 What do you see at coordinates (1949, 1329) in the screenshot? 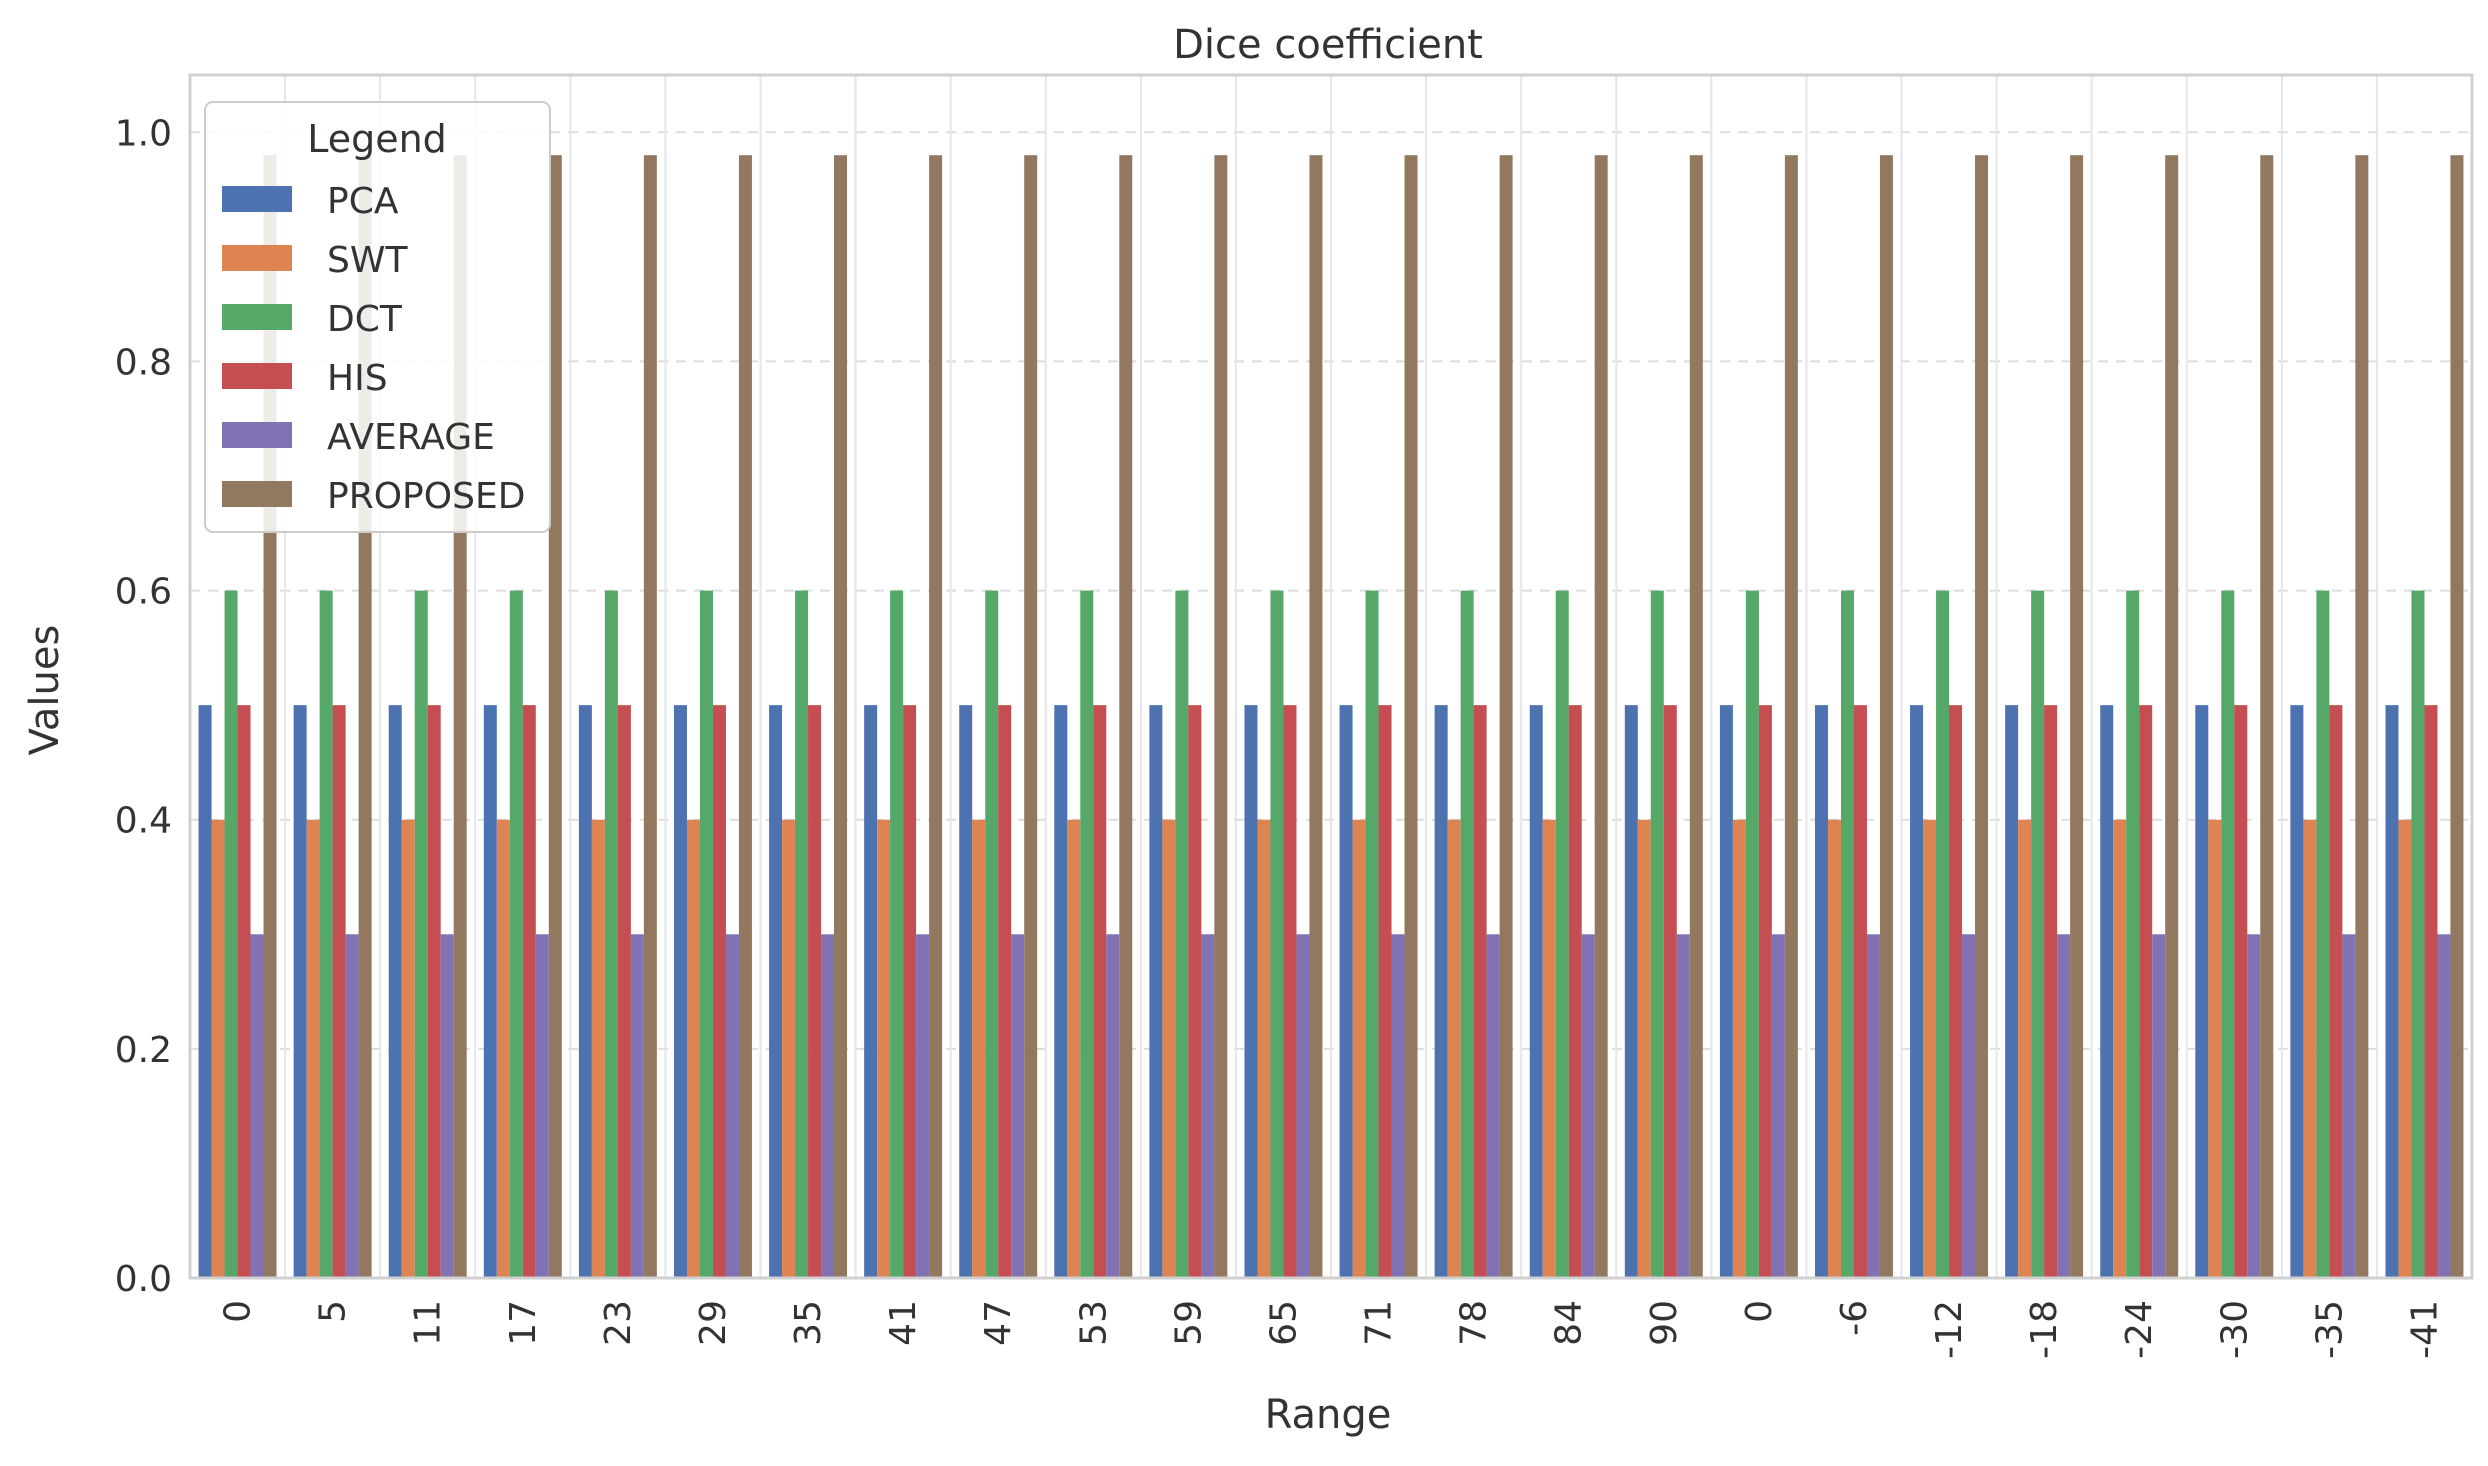
I see `x-tick-label: -12` at bounding box center [1949, 1329].